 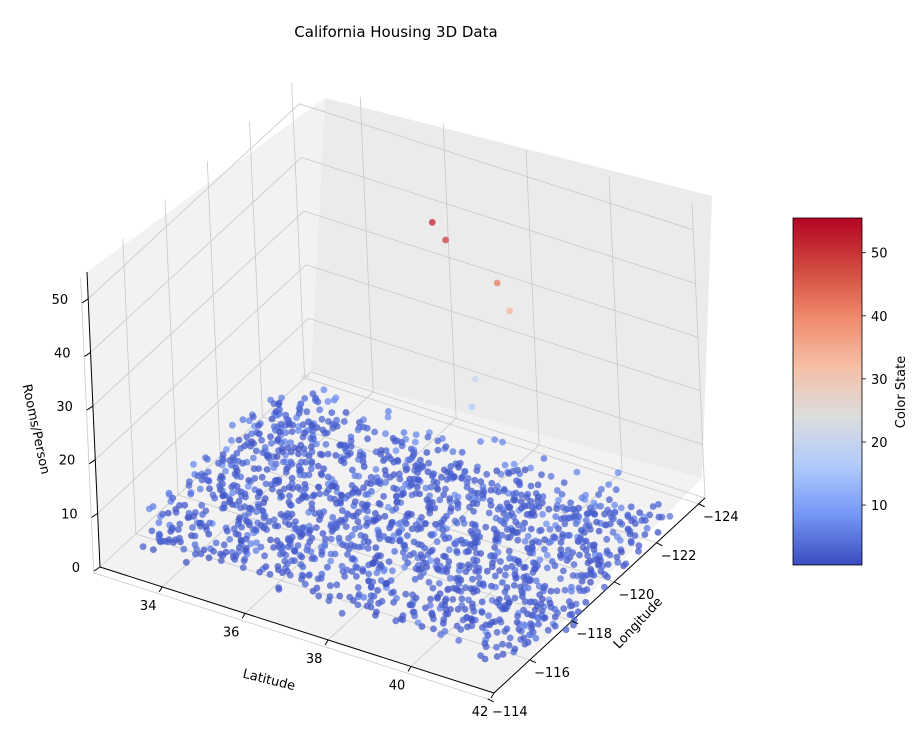 I want to click on grid-line-lon-floor, so click(x=290, y=636).